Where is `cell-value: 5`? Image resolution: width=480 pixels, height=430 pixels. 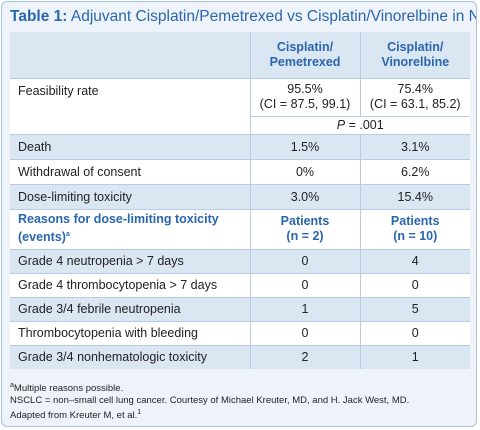
cell-value: 5 is located at coordinates (414, 309).